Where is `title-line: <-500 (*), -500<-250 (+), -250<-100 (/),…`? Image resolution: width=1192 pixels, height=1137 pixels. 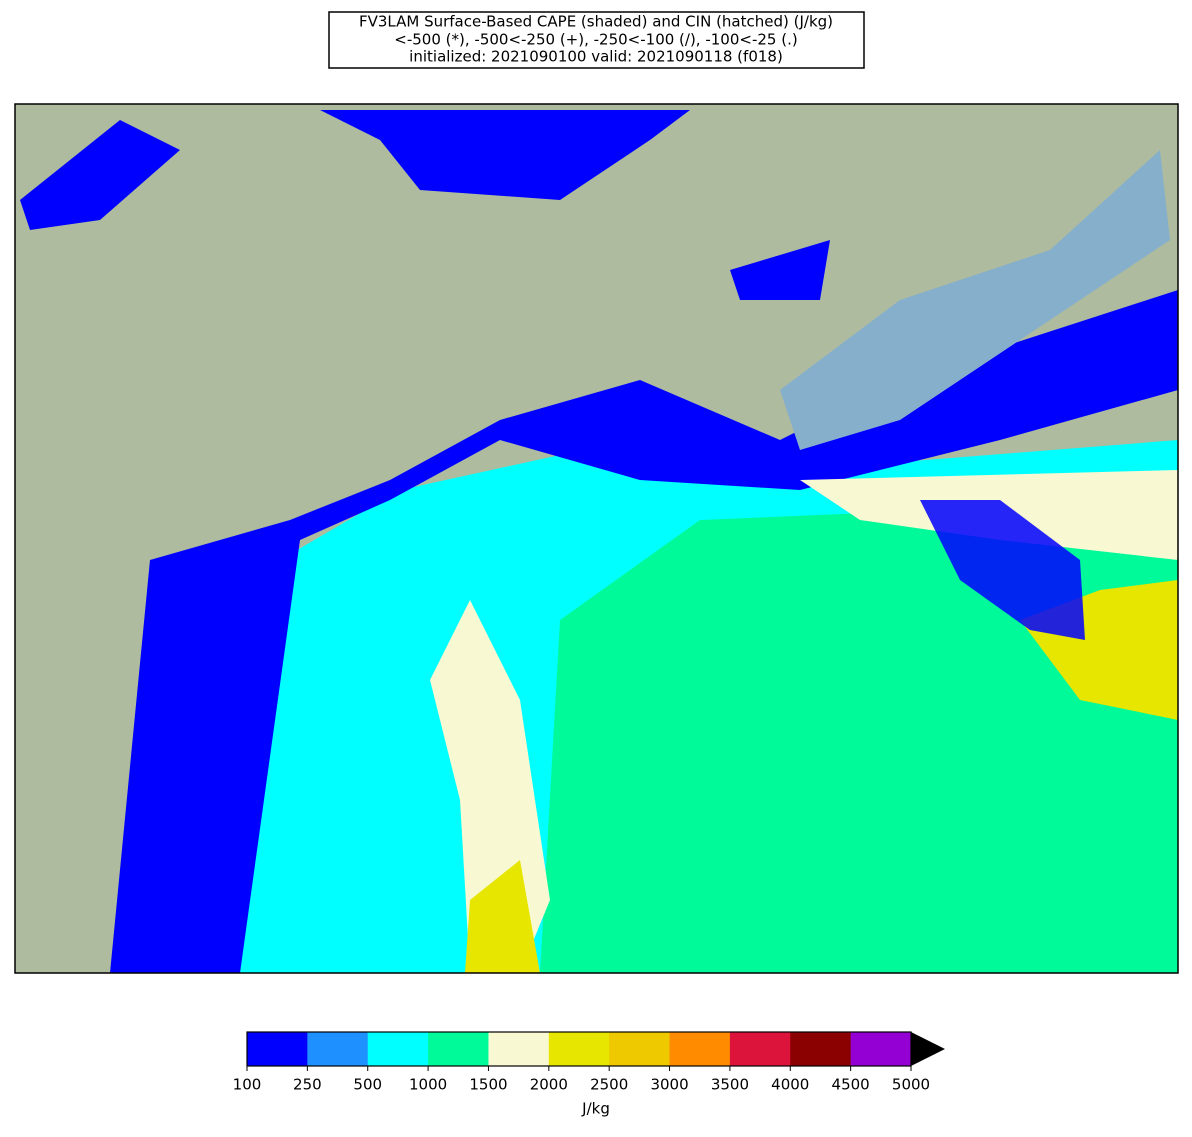 title-line: <-500 (*), -500<-250 (+), -250<-100 (/),… is located at coordinates (595, 40).